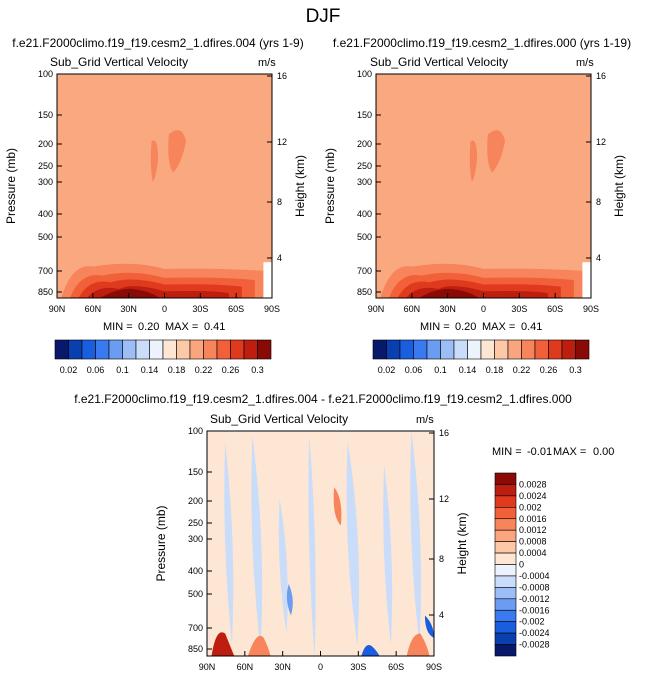 Image resolution: width=647 pixels, height=681 pixels. I want to click on colorbar-label: 0.26, so click(549, 370).